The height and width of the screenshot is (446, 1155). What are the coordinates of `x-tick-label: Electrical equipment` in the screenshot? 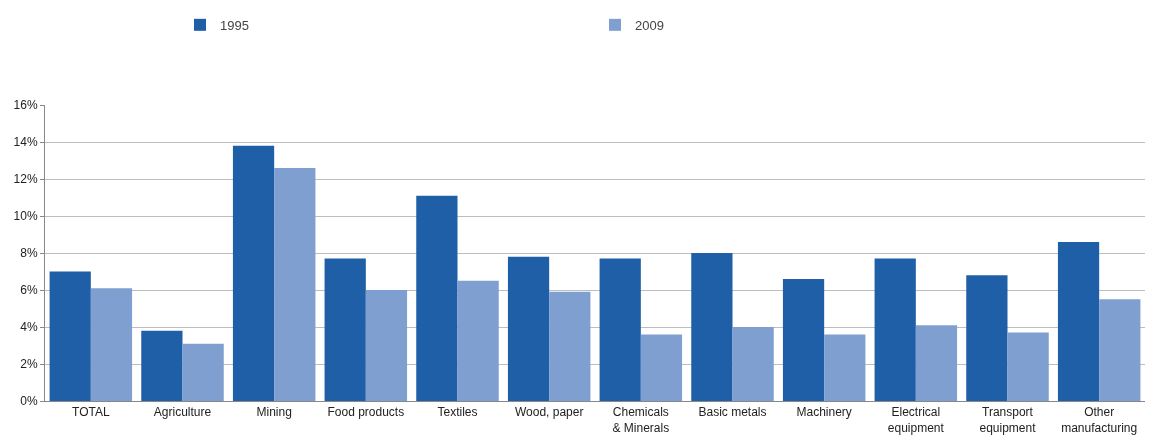 It's located at (916, 420).